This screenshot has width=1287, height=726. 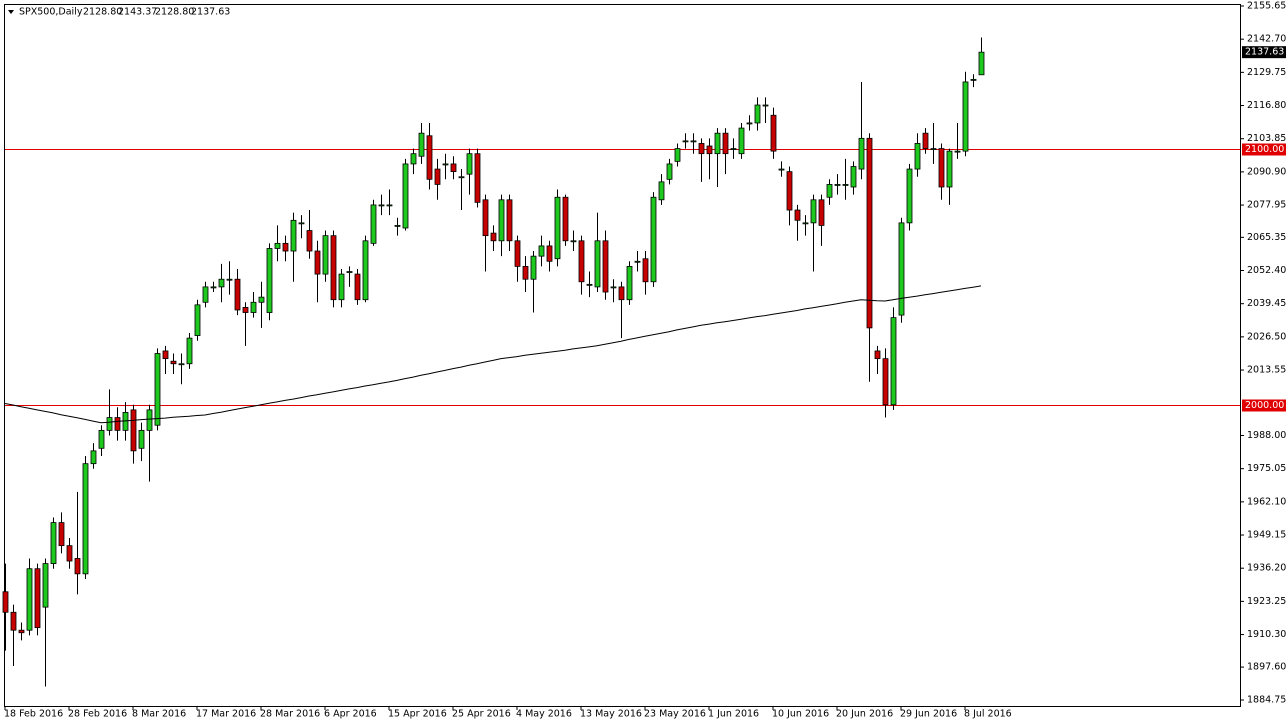 I want to click on x-tick-label: 25 Apr 2016, so click(x=481, y=714).